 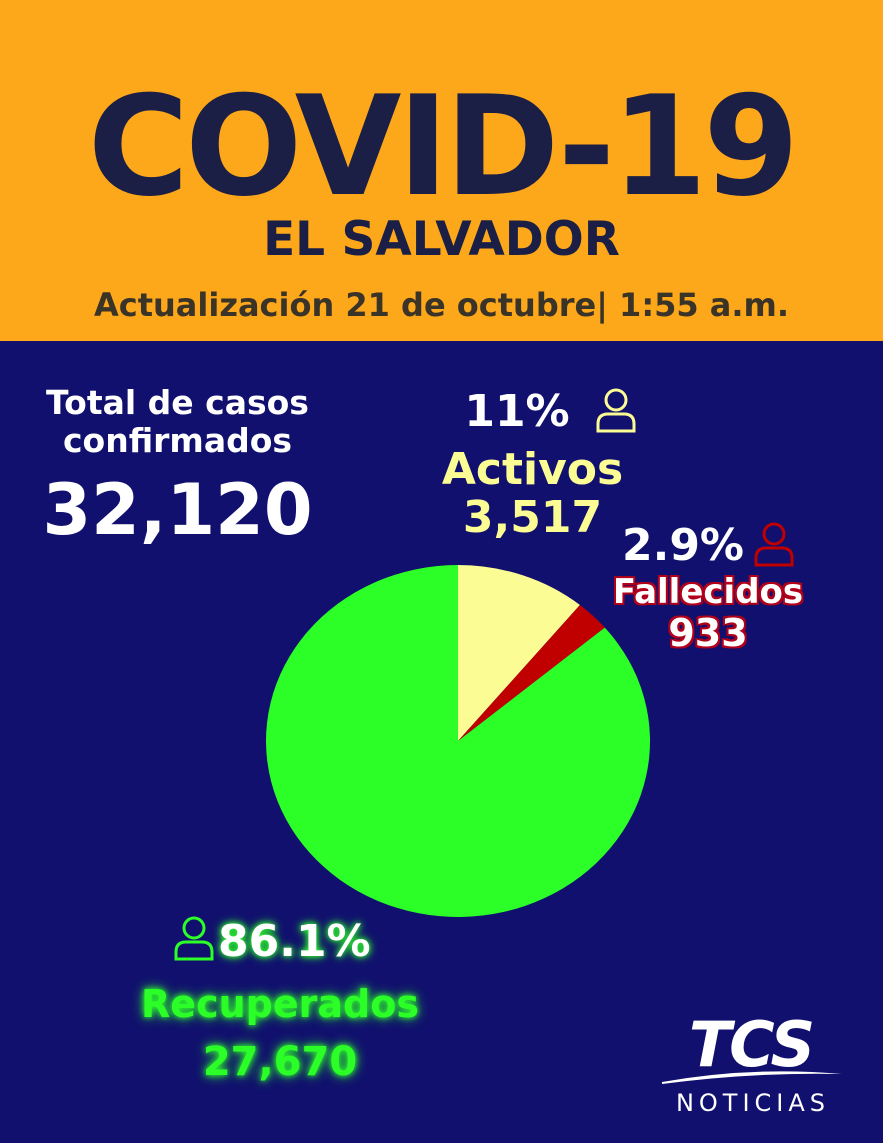 What do you see at coordinates (708, 592) in the screenshot?
I see `fallecidos-label: Fallecidos` at bounding box center [708, 592].